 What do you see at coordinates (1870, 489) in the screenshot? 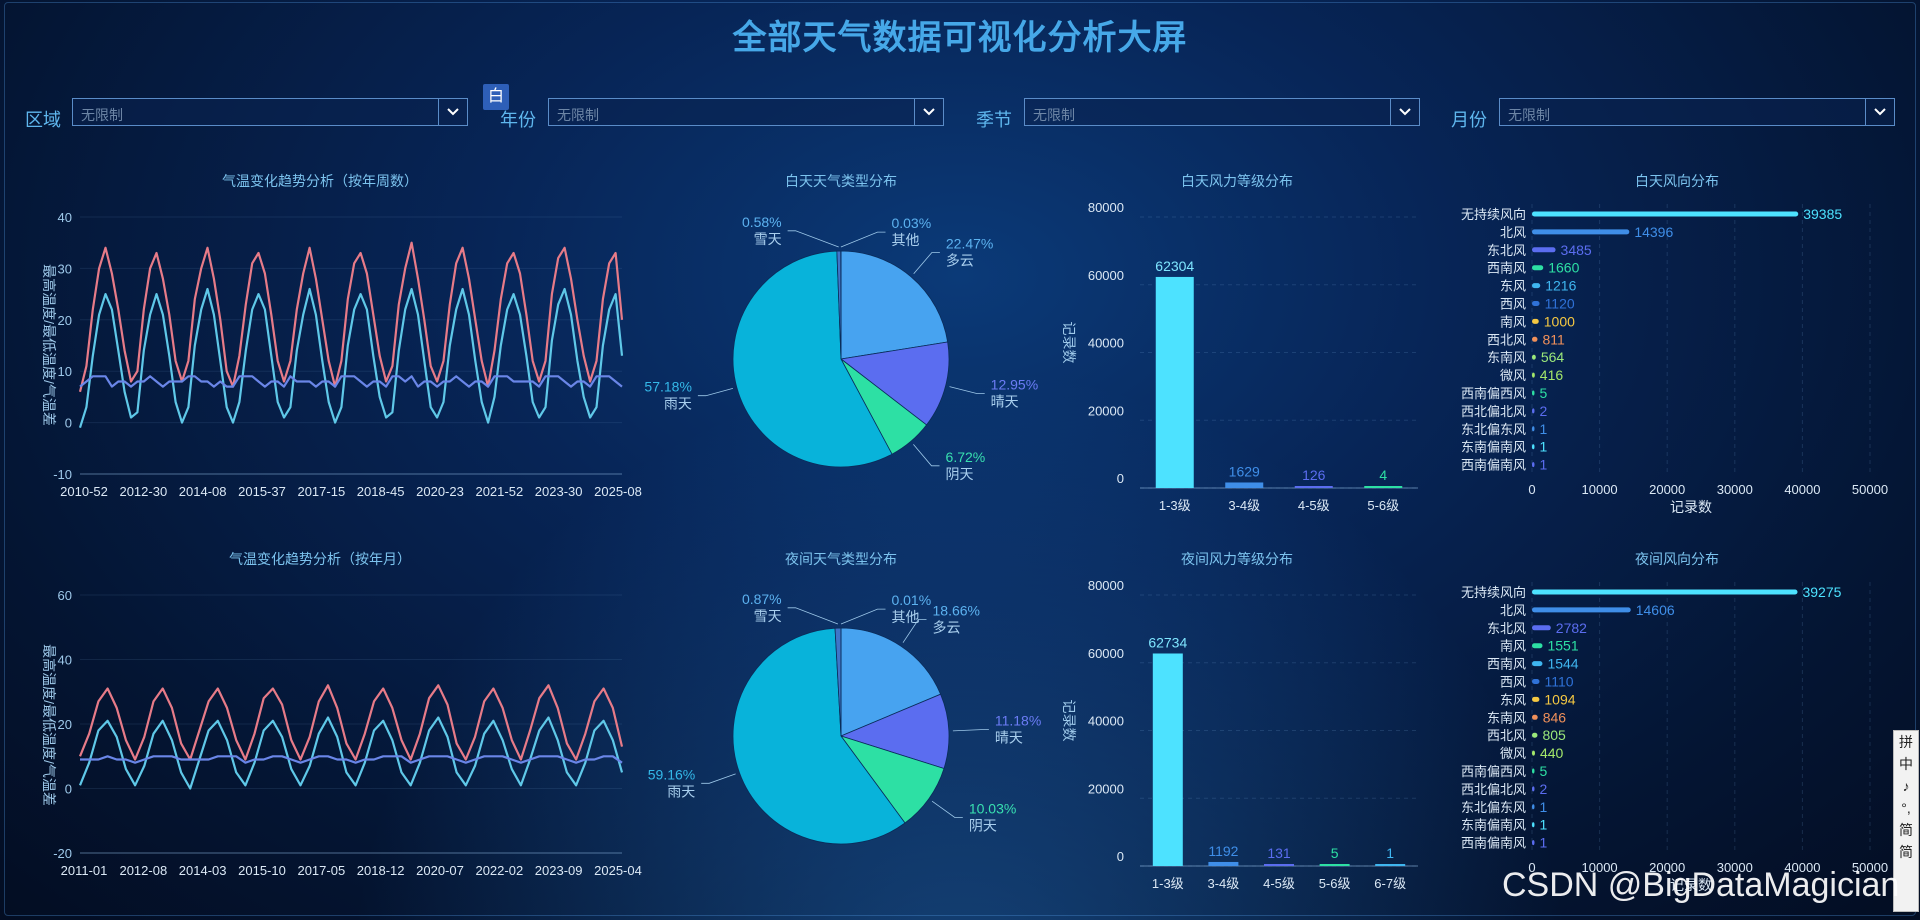
I see `x-tick-label: 50000` at bounding box center [1870, 489].